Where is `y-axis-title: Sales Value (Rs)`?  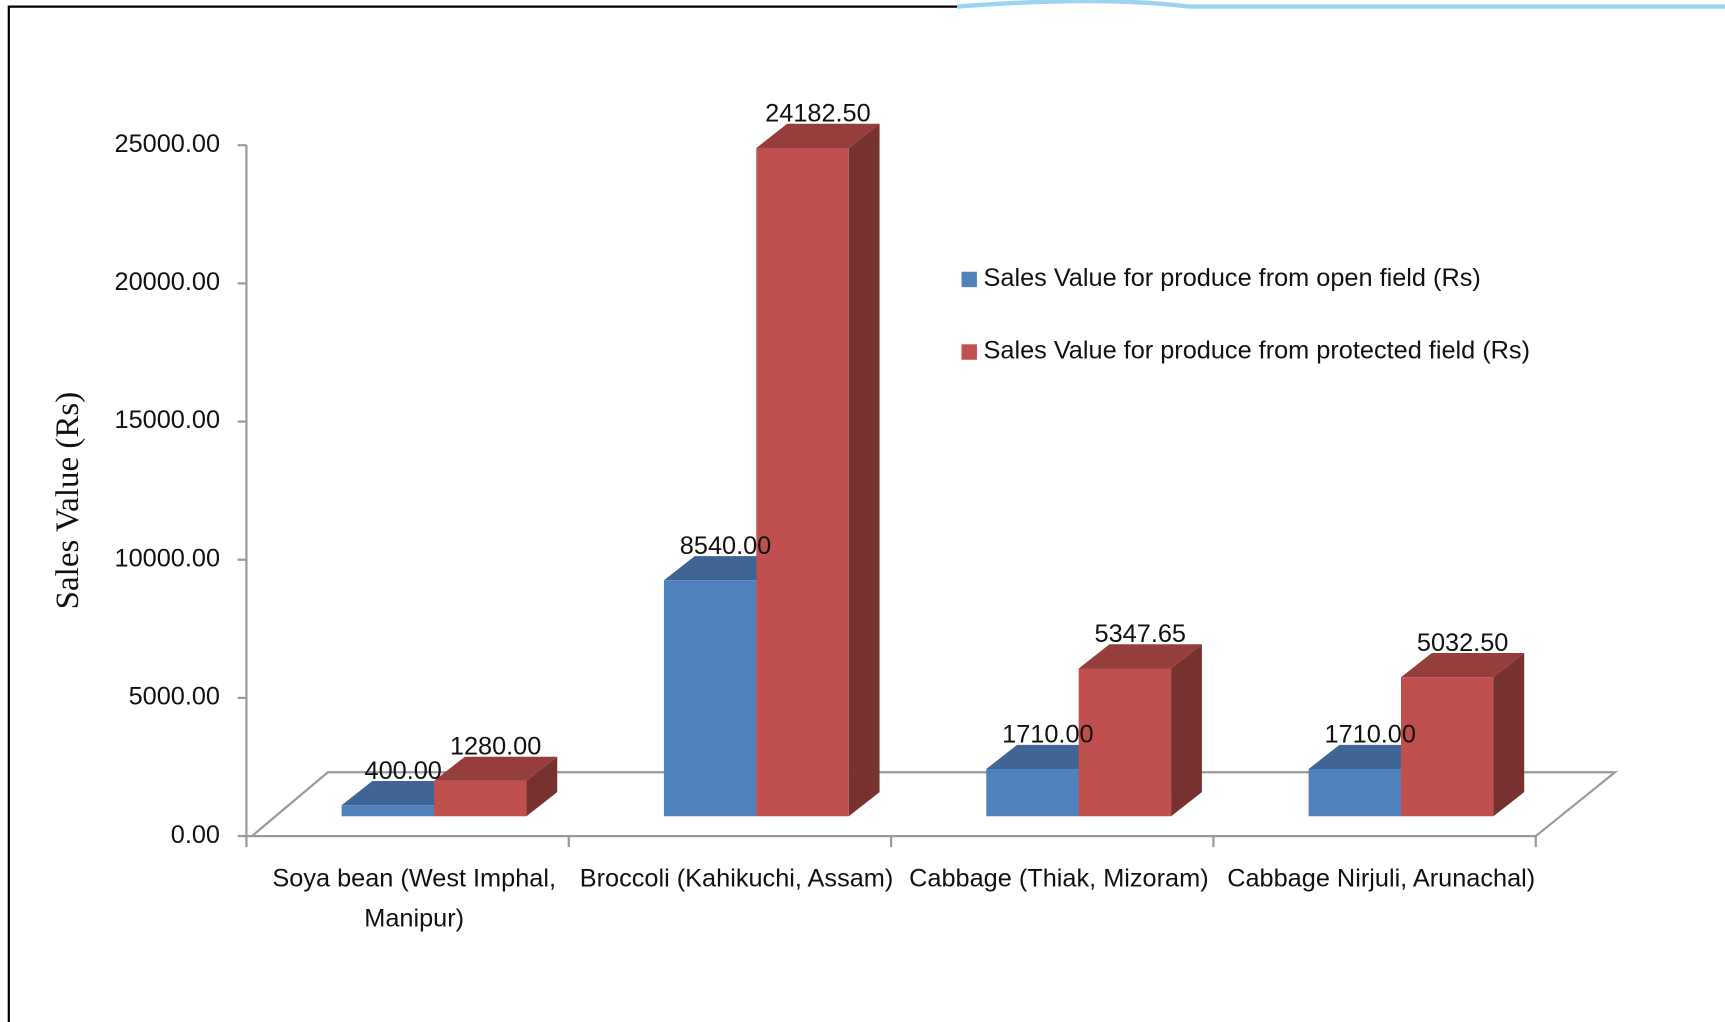
y-axis-title: Sales Value (Rs) is located at coordinates (68, 501).